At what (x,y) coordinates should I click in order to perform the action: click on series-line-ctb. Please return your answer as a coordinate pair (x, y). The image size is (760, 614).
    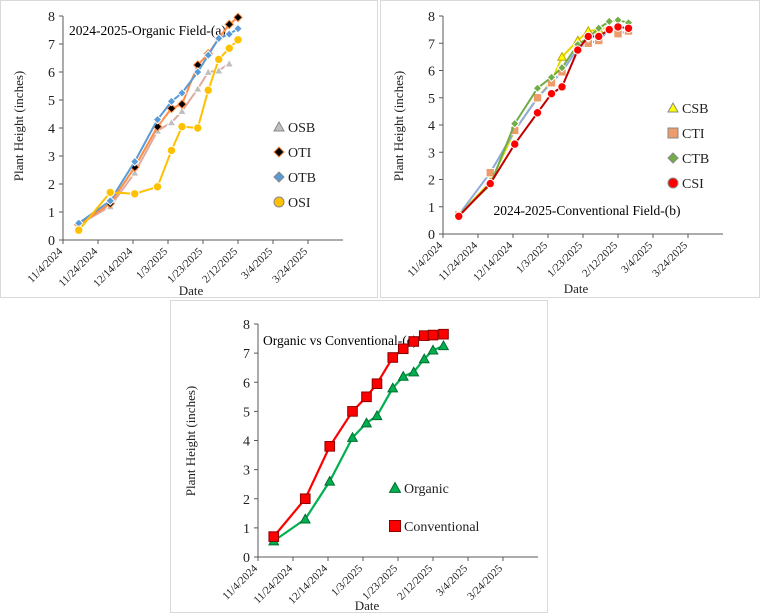
    Looking at the image, I should click on (543, 117).